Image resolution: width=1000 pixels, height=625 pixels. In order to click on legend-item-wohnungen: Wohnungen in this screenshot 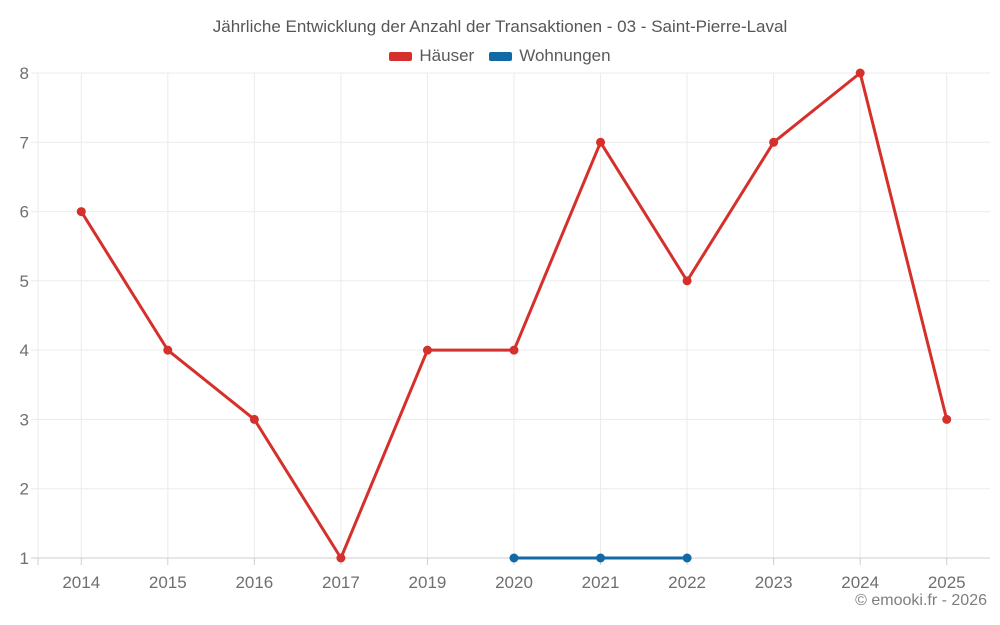, I will do `click(550, 56)`.